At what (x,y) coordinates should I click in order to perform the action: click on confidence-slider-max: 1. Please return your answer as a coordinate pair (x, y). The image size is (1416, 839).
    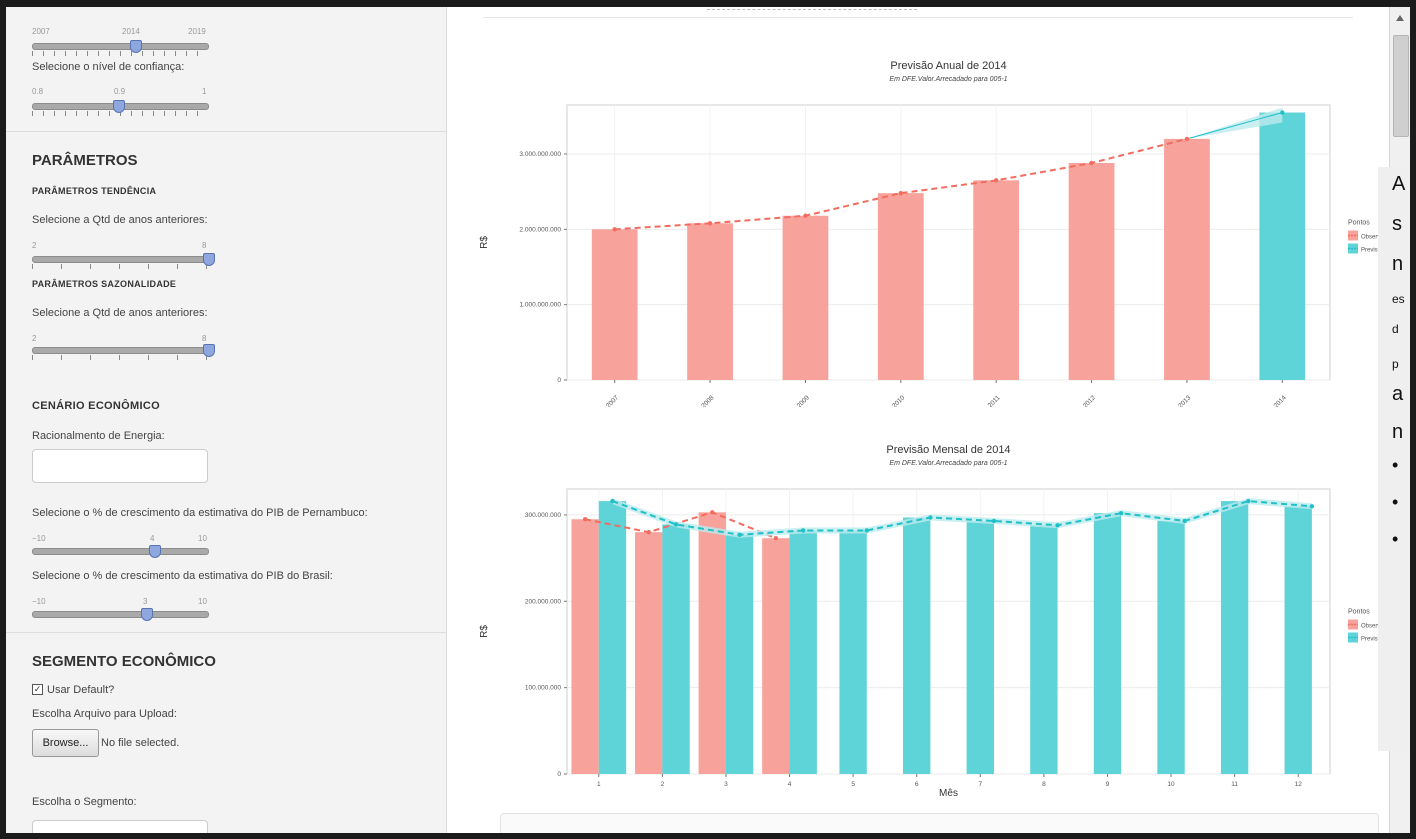
    Looking at the image, I should click on (204, 91).